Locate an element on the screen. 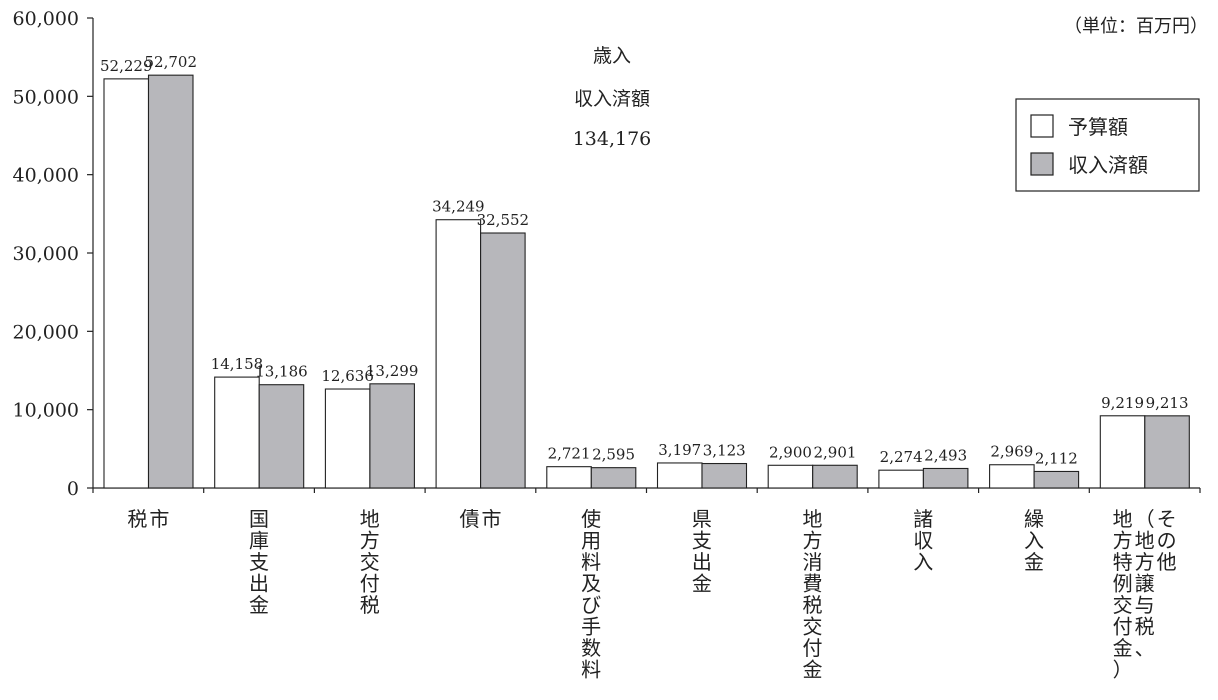  bar-value-label: 12,636 is located at coordinates (347, 376).